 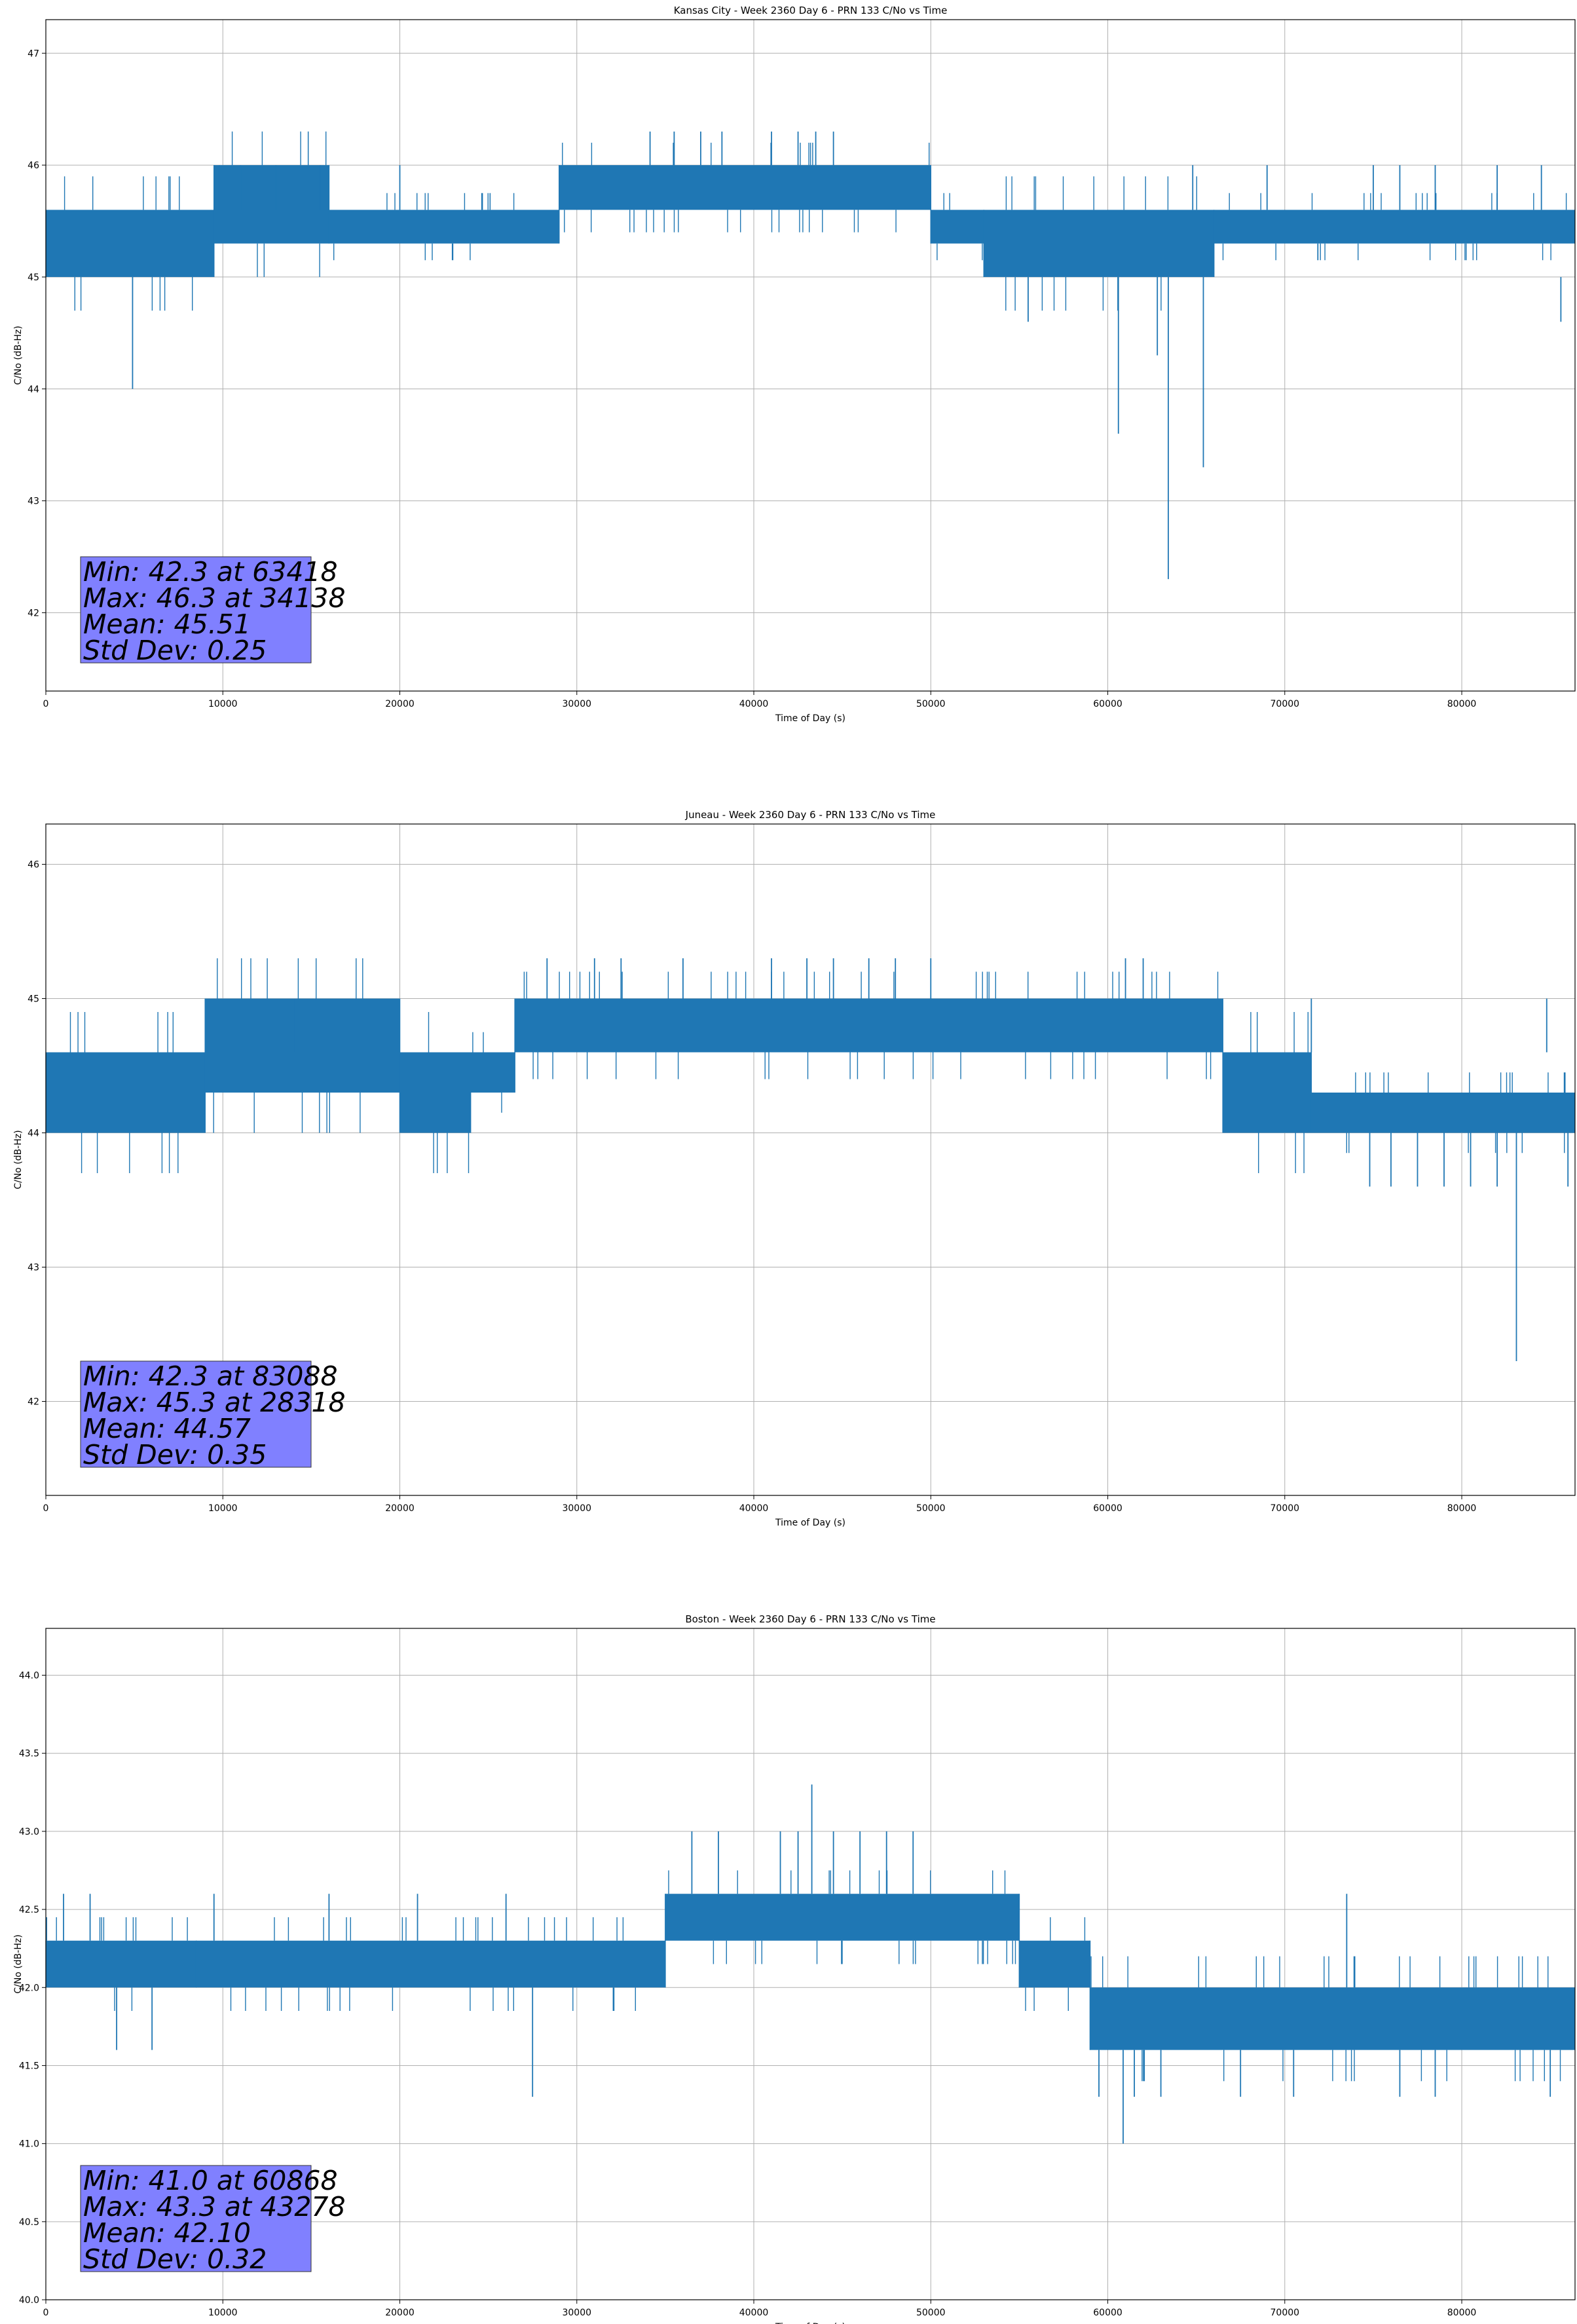 I want to click on y-tick-label: 44.0, so click(x=29, y=1676).